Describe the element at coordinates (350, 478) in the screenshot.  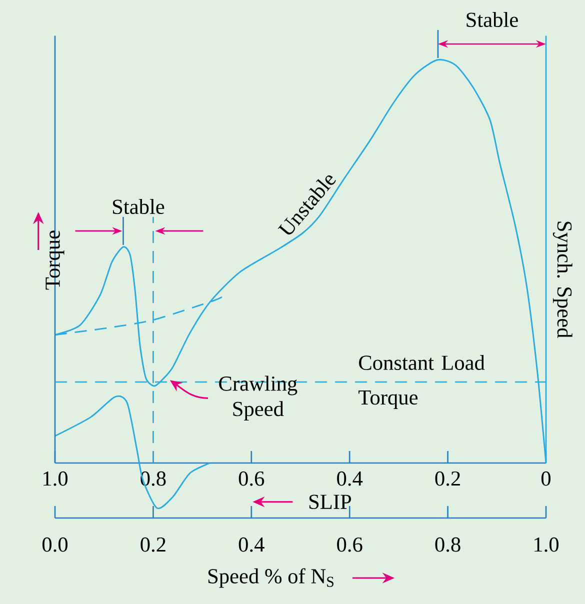
I see `x-tick-label: 0.4` at that location.